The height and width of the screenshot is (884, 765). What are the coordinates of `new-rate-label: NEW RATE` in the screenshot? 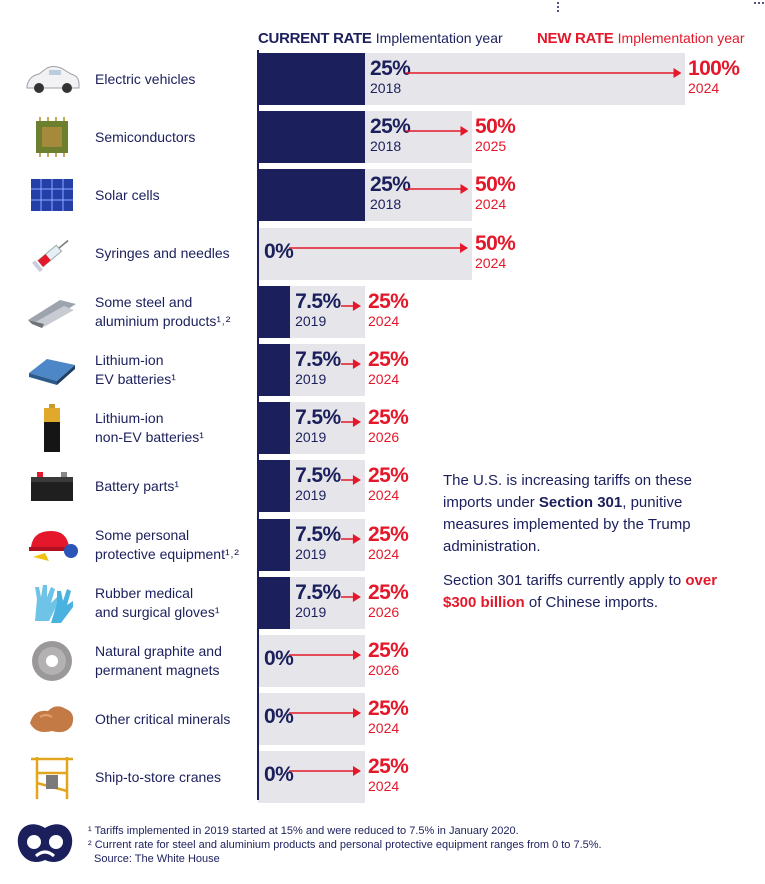 It's located at (575, 38).